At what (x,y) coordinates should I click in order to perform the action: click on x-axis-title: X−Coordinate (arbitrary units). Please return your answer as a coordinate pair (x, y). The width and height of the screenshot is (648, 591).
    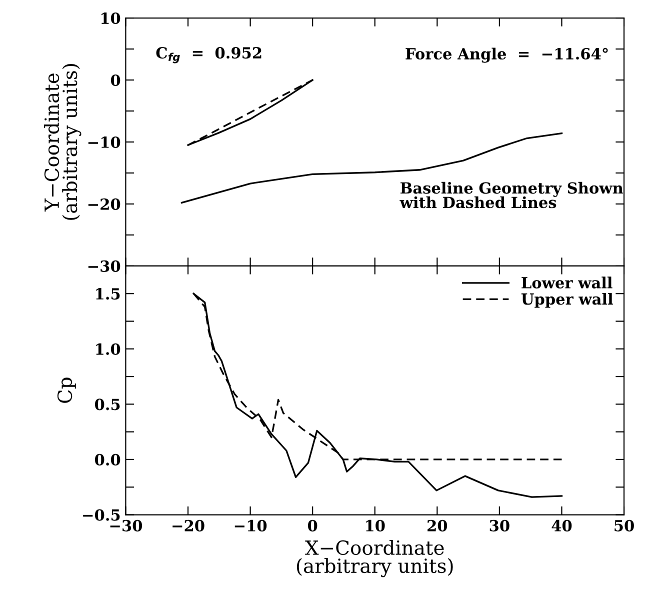
    Looking at the image, I should click on (374, 559).